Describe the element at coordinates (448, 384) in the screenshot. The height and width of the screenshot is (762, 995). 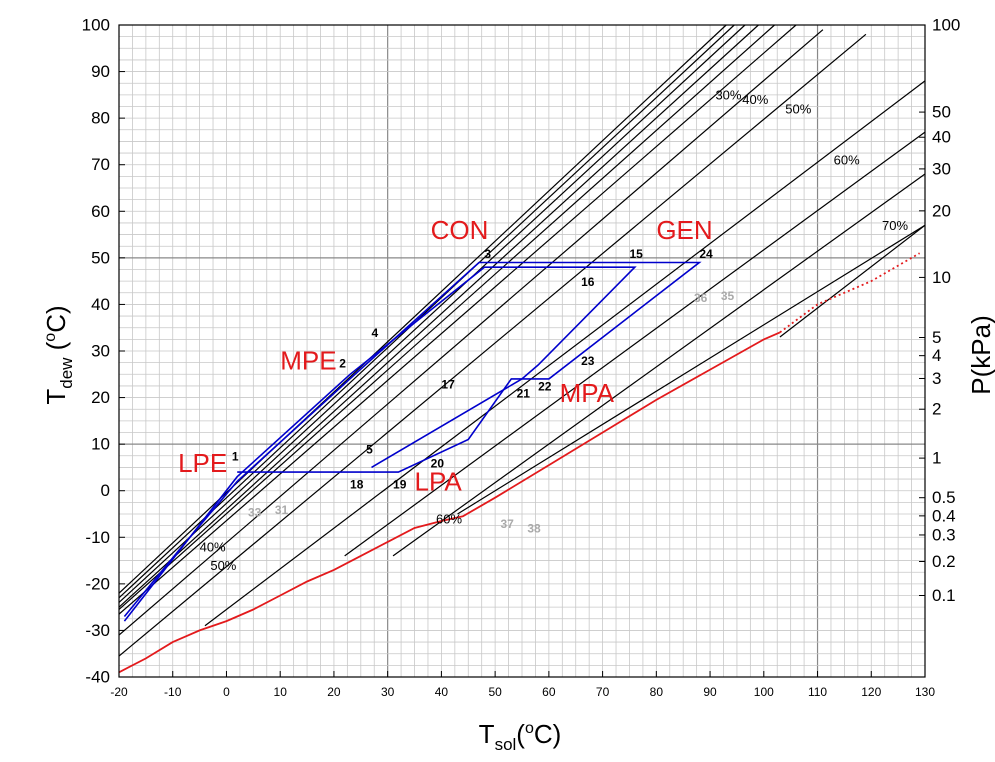
I see `state-point-label: 17` at that location.